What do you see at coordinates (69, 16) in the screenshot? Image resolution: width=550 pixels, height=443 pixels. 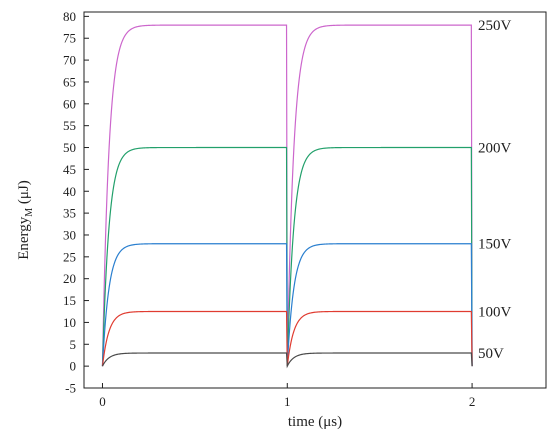 I see `y-tick-label: 80` at bounding box center [69, 16].